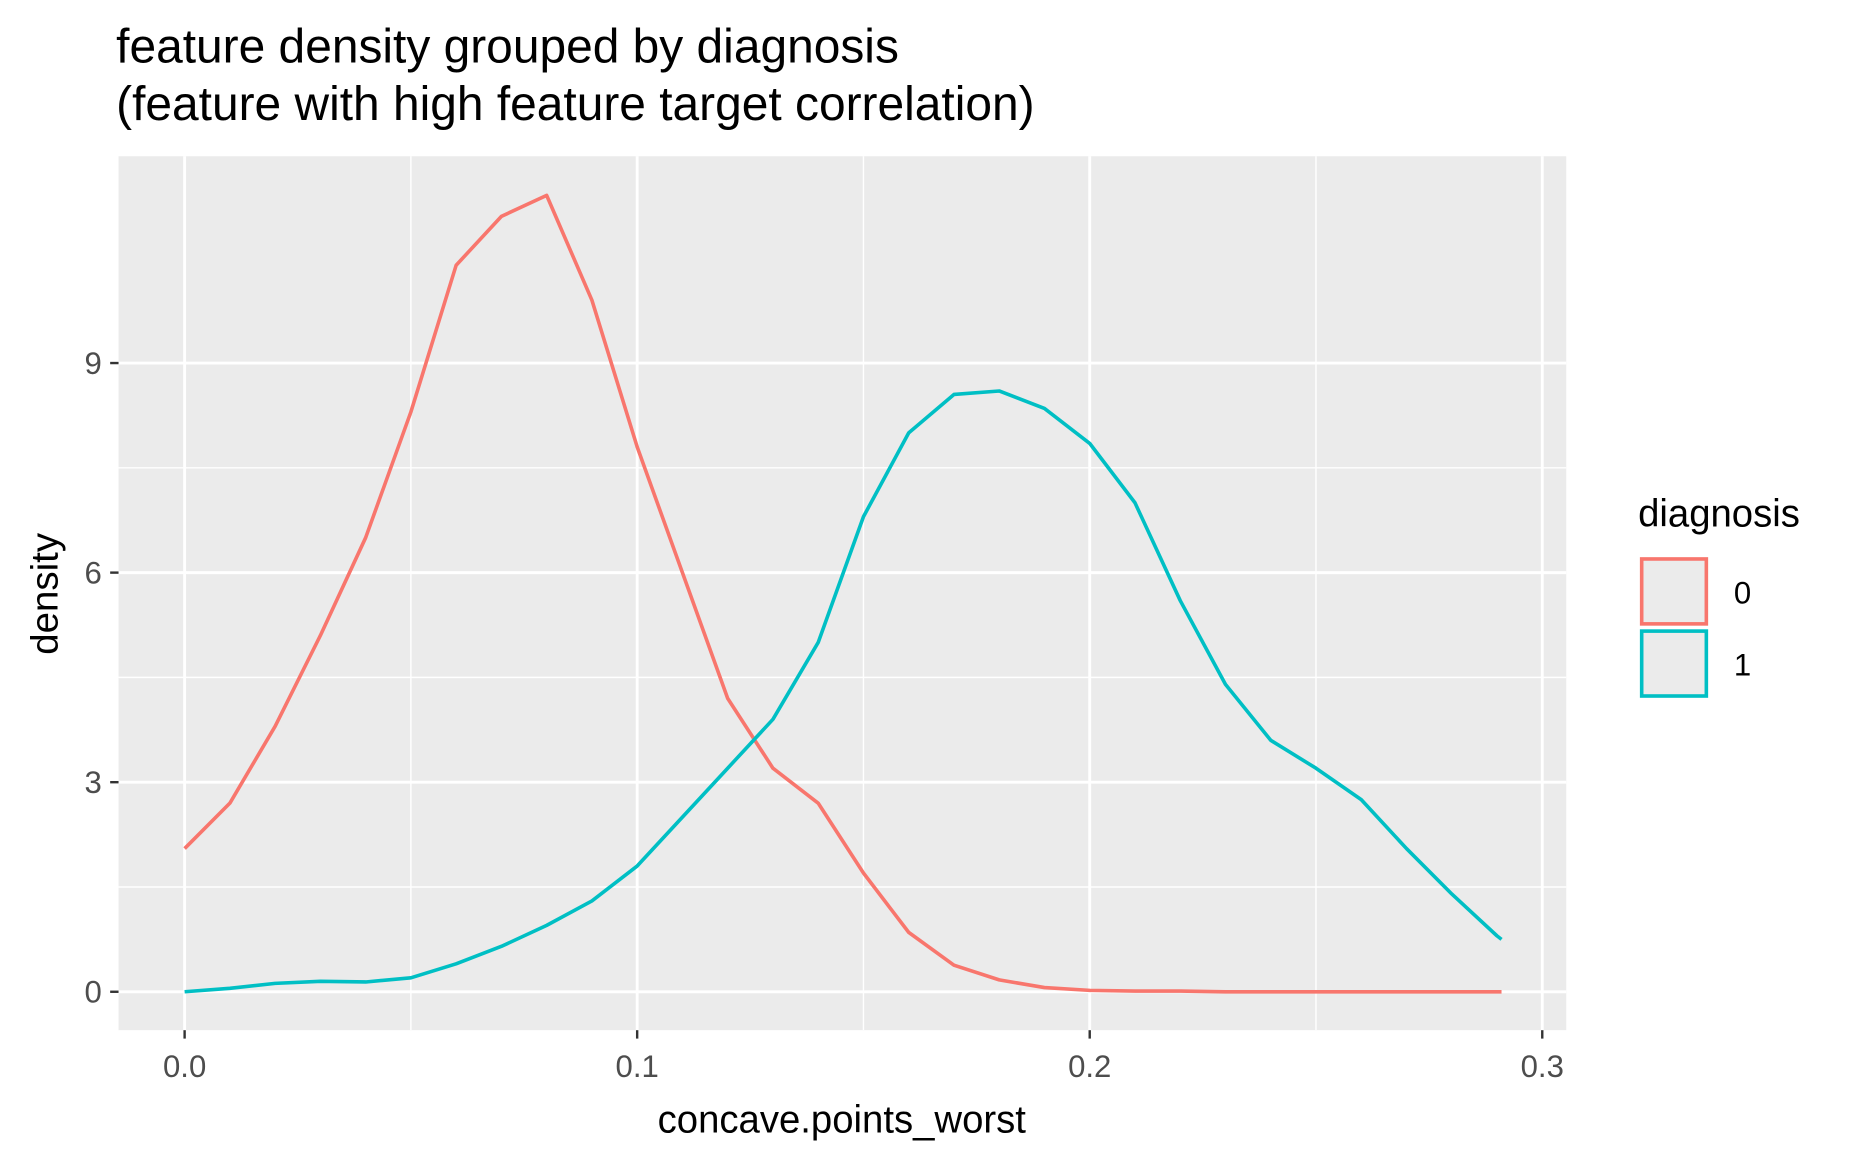  What do you see at coordinates (1089, 1066) in the screenshot?
I see `x-tick-label: 0.2` at bounding box center [1089, 1066].